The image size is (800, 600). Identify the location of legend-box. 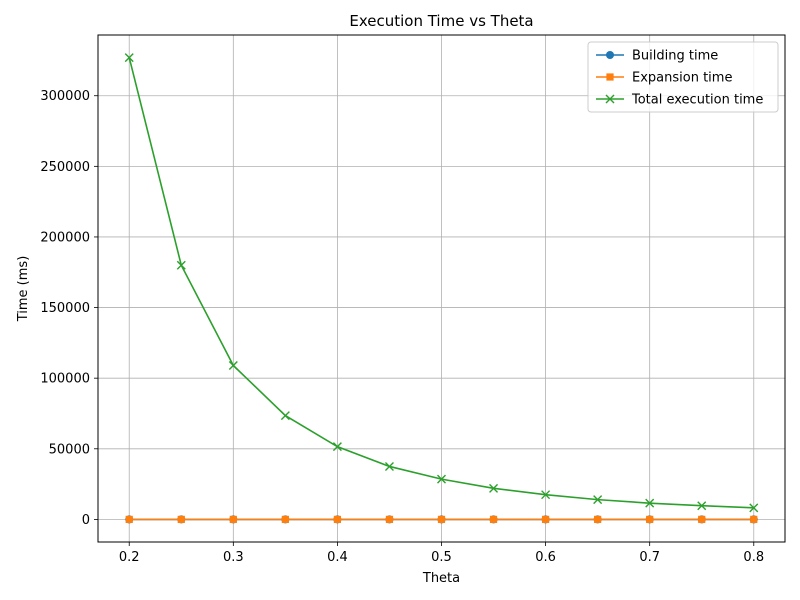
(683, 77).